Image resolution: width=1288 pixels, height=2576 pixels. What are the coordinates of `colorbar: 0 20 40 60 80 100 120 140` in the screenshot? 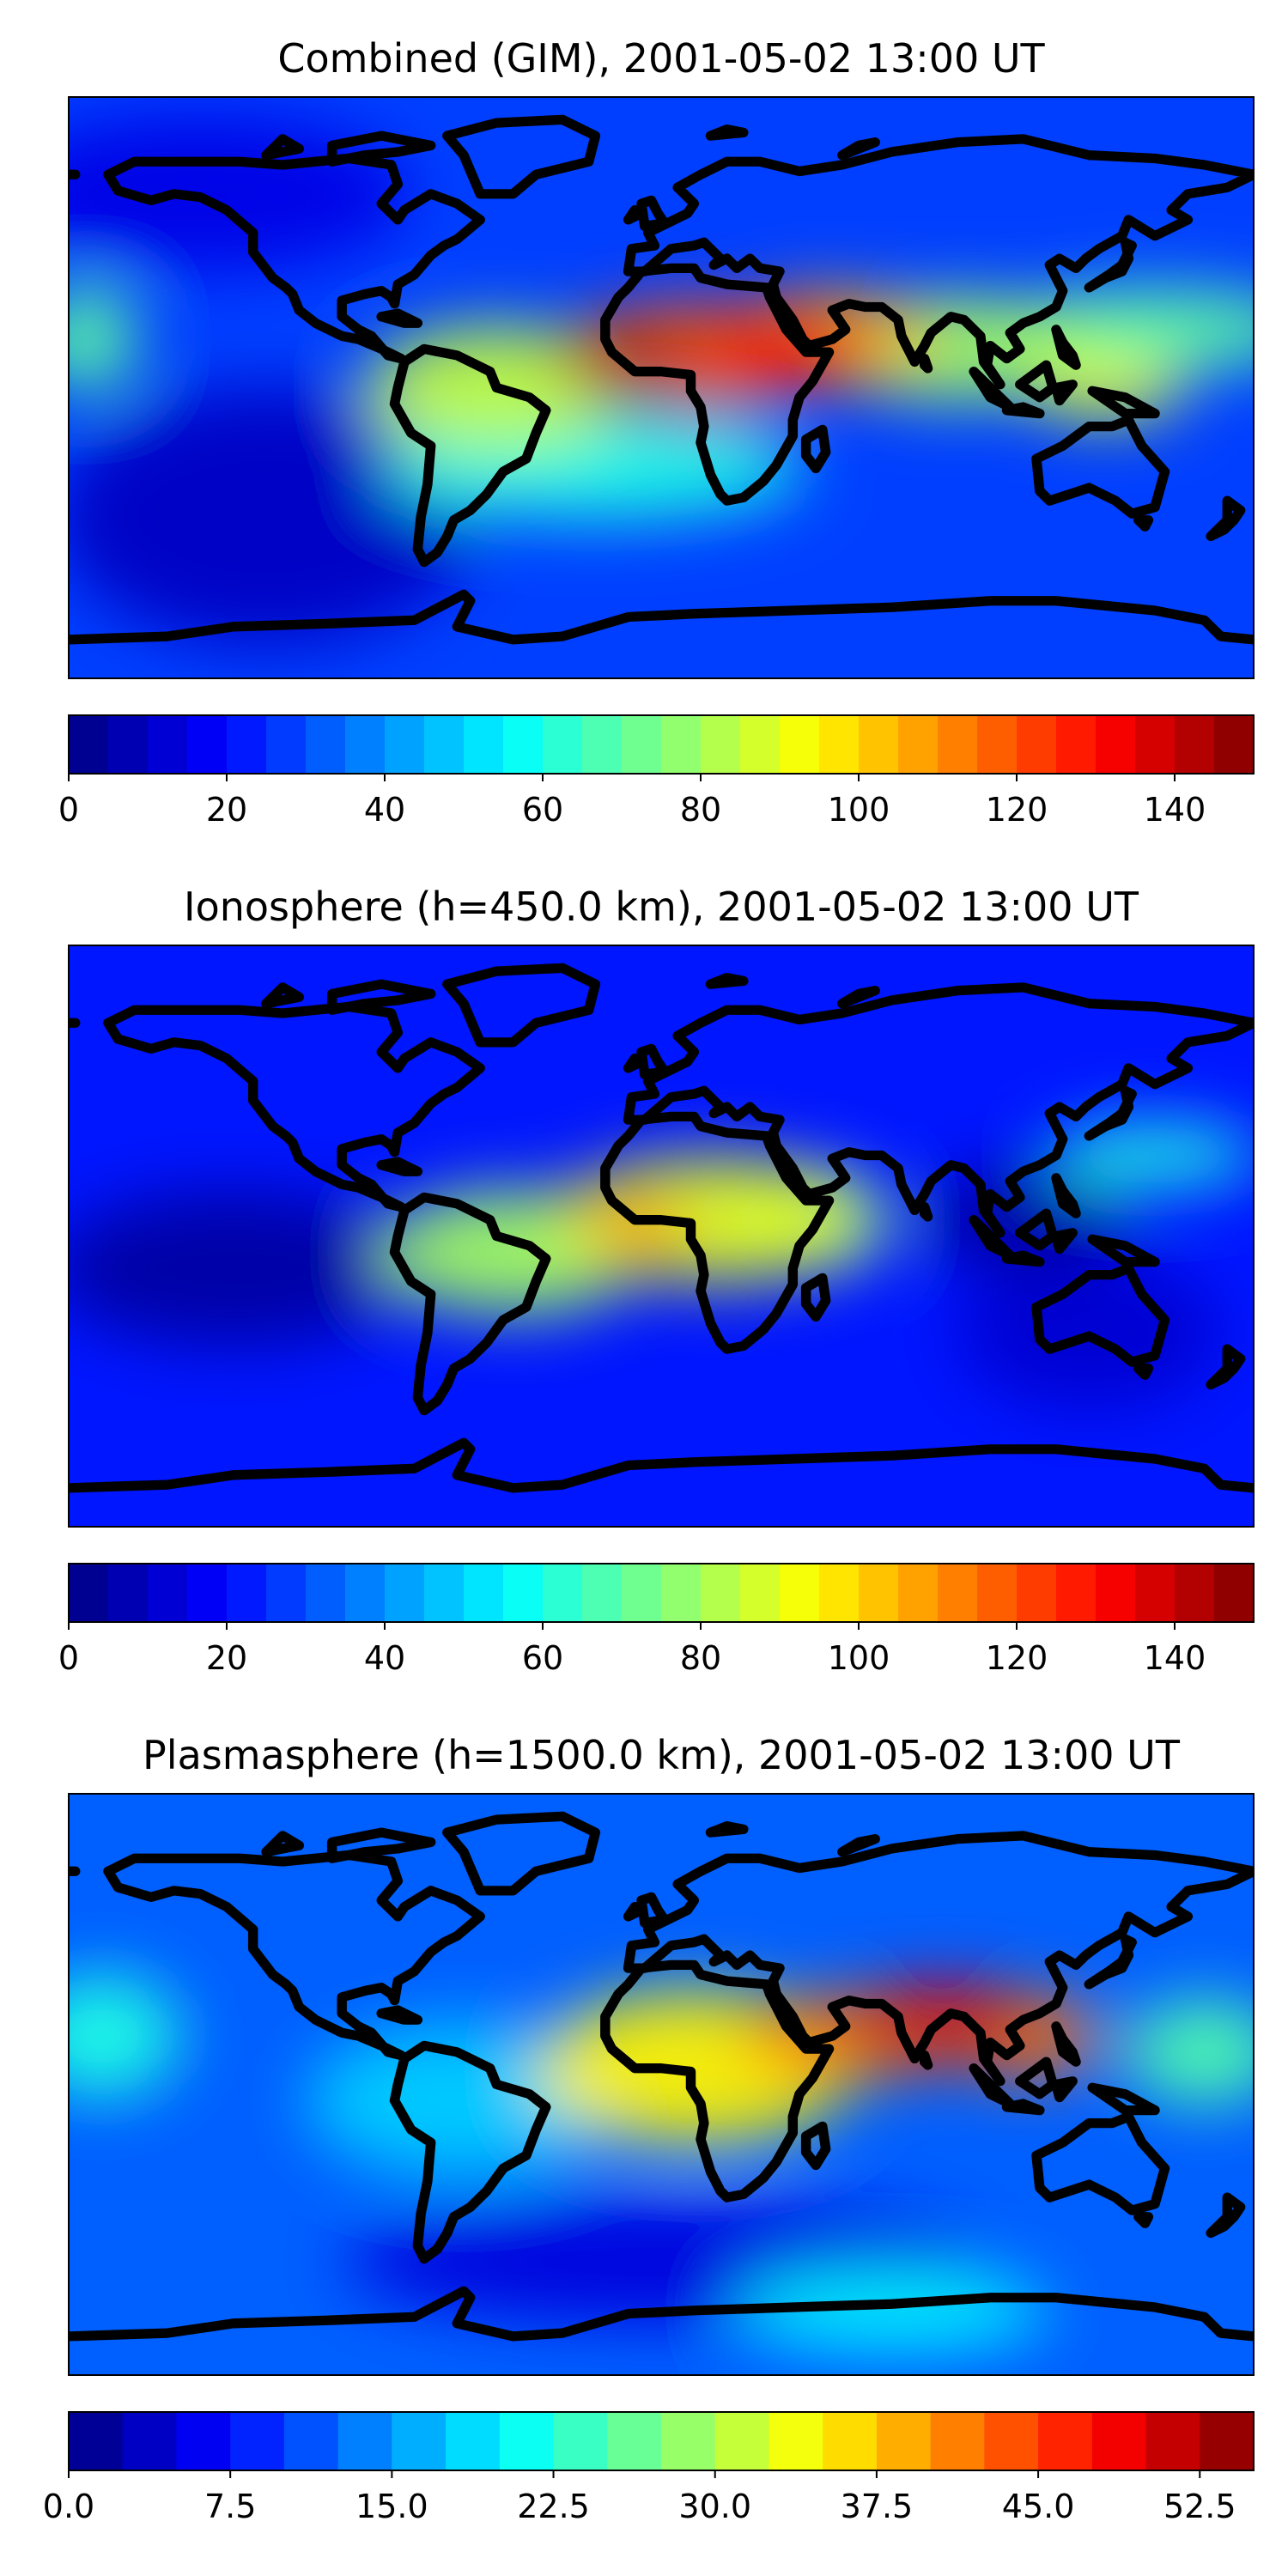 It's located at (656, 771).